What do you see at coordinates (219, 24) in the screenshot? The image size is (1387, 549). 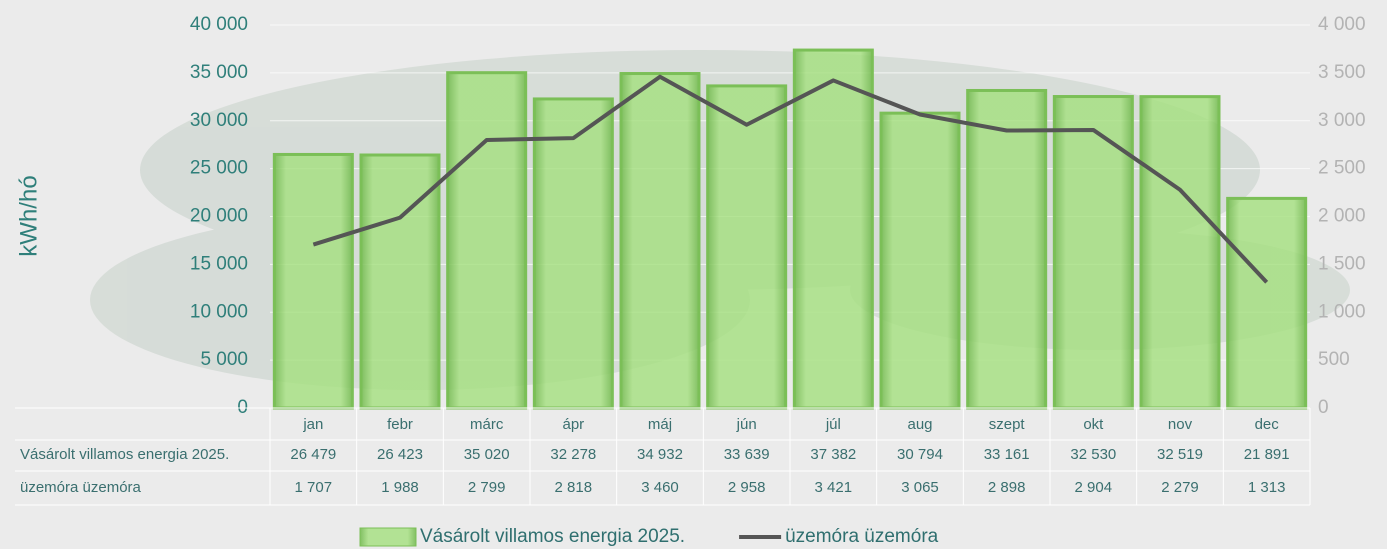 I see `y-tick-label: 40 000` at bounding box center [219, 24].